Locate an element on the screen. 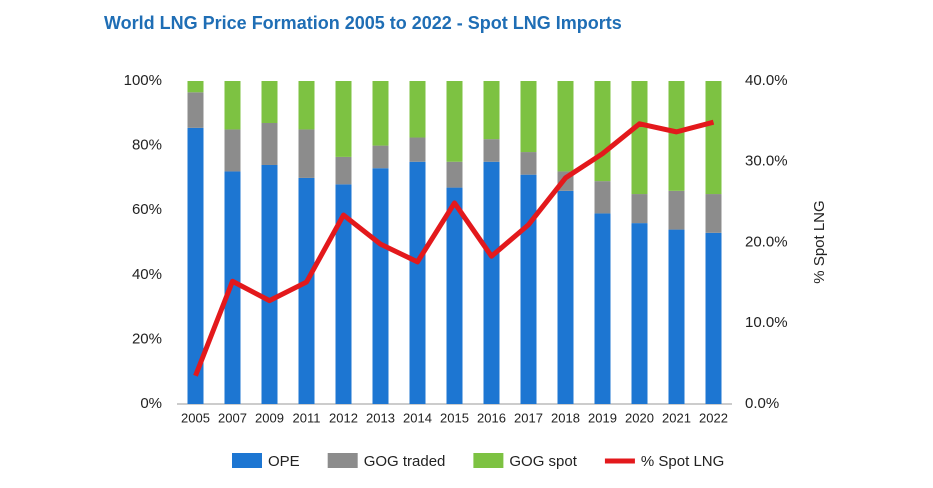  x-tick-label: 2007 is located at coordinates (232, 417).